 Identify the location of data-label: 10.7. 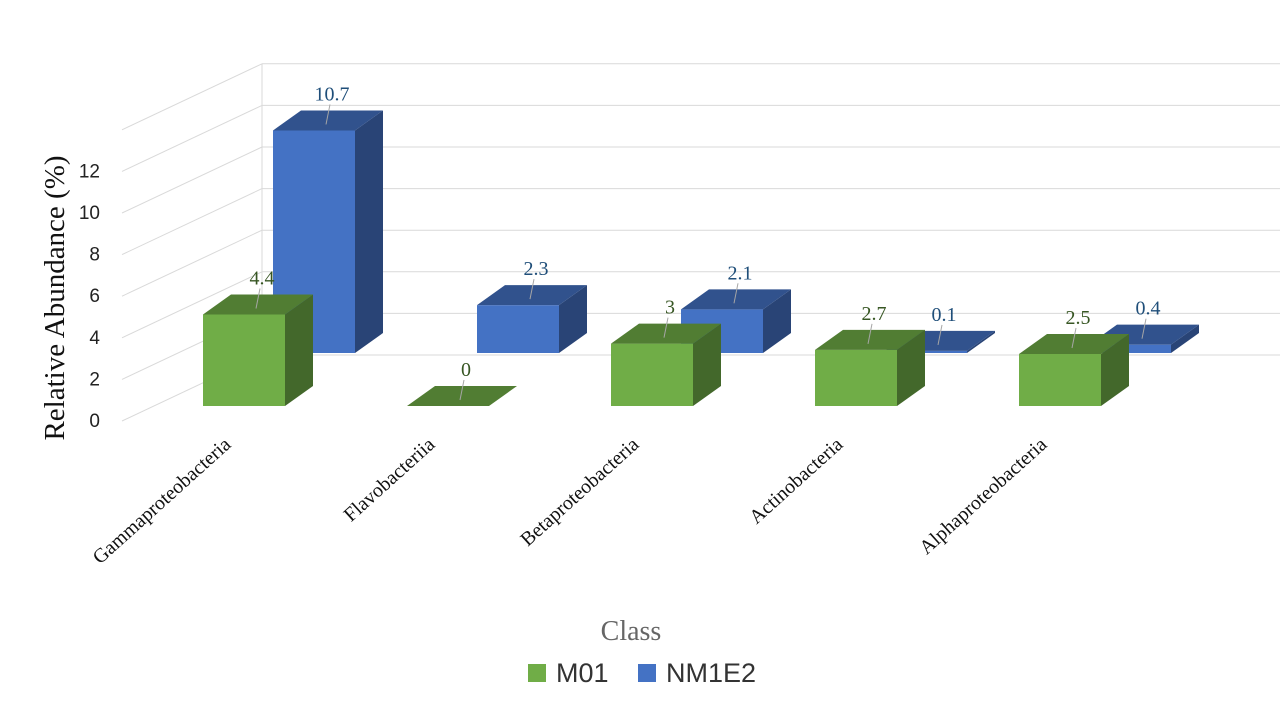
(332, 94).